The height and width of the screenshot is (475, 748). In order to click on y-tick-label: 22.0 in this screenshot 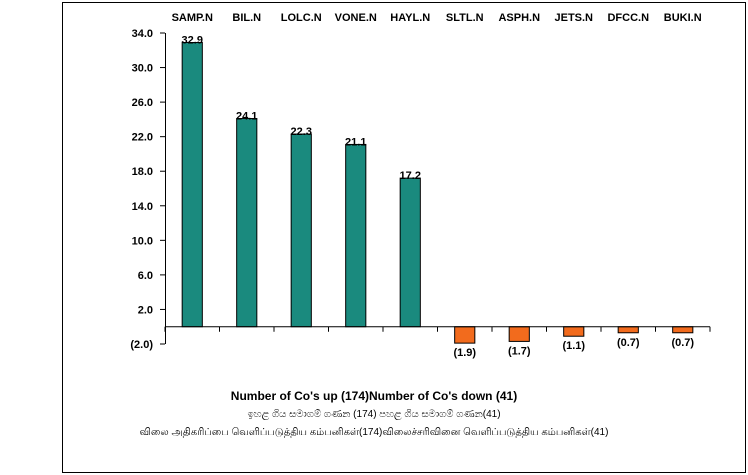, I will do `click(142, 138)`.